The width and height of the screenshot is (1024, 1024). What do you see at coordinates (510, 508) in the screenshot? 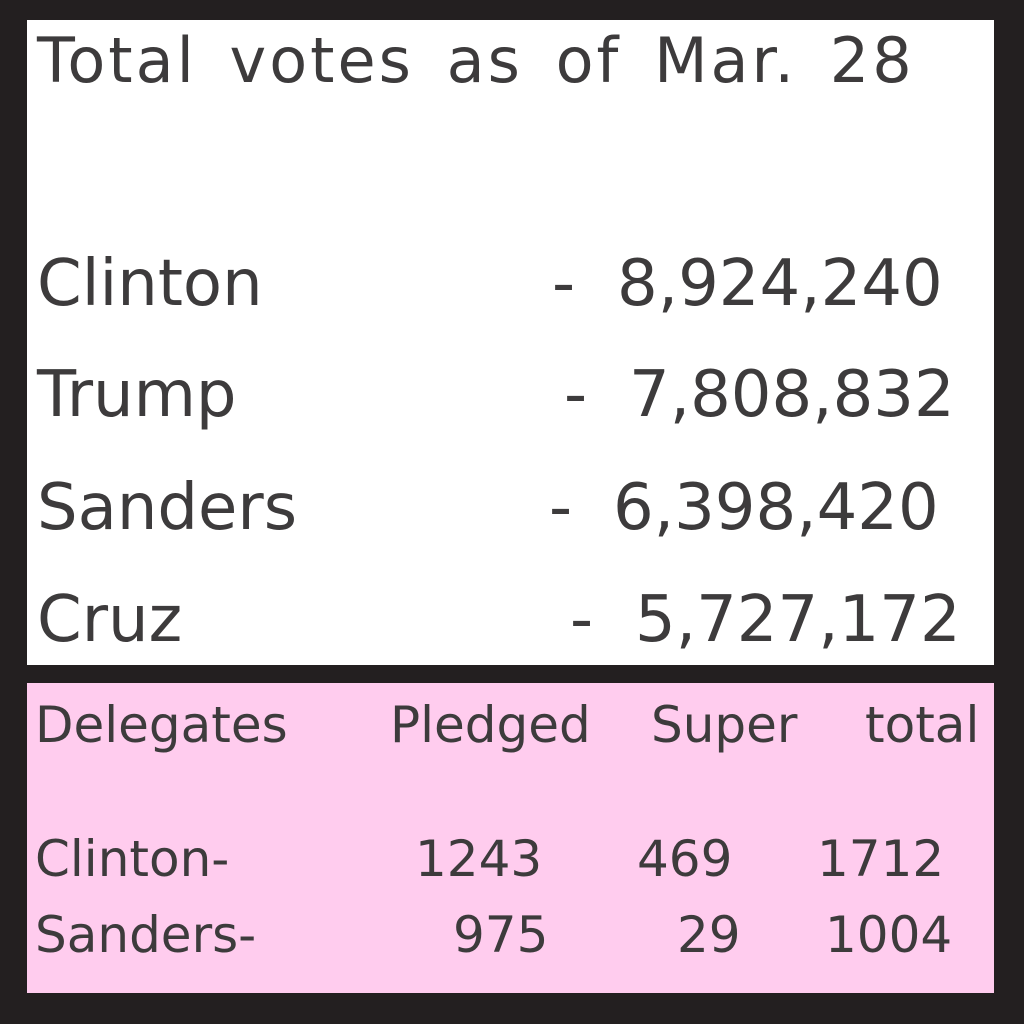
I see `vote-row-sanders: Sanders - 6,398,420` at bounding box center [510, 508].